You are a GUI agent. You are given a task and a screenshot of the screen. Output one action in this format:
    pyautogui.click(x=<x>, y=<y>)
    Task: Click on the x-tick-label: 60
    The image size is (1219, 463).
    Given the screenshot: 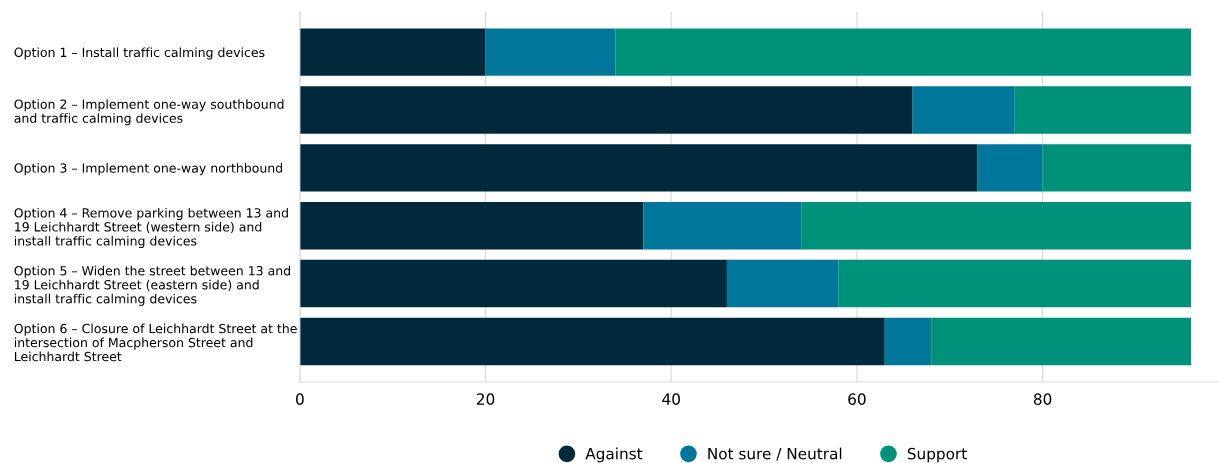 What is the action you would take?
    pyautogui.click(x=857, y=399)
    